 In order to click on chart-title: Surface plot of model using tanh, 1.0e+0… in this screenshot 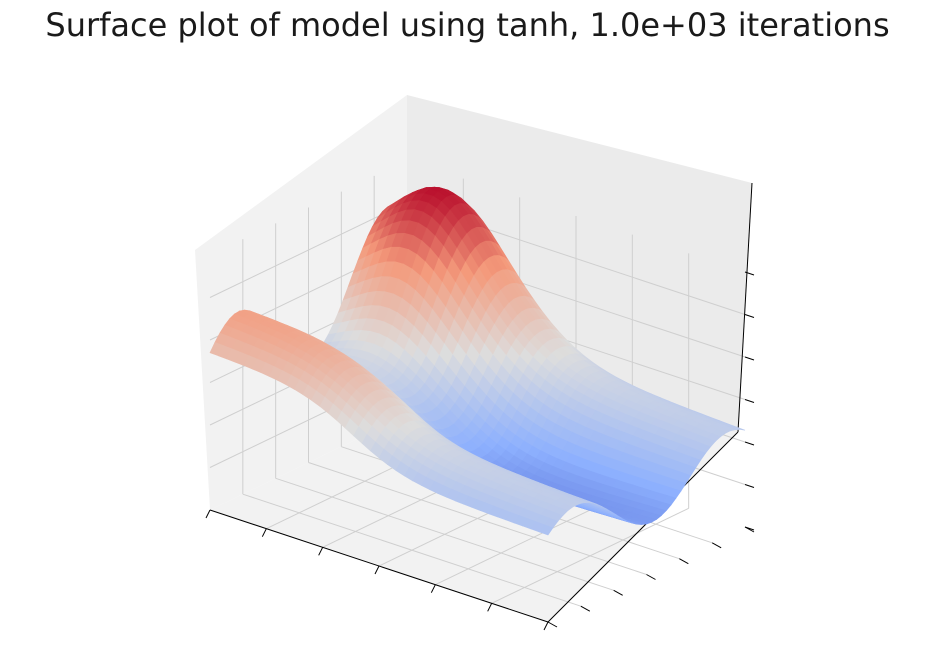, I will do `click(467, 25)`.